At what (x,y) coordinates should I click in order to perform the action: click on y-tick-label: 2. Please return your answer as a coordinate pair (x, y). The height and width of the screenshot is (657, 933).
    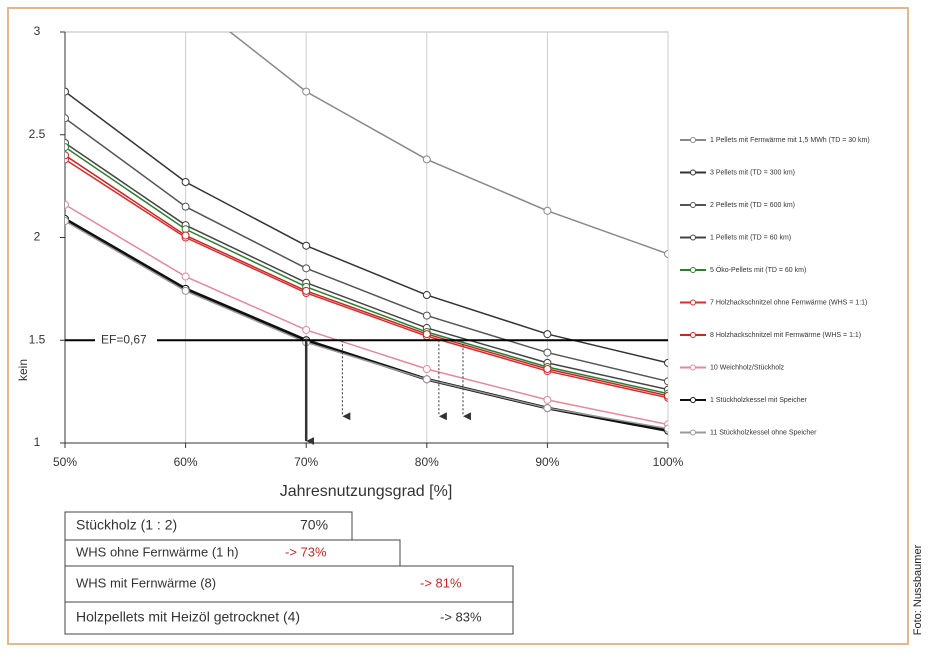
    Looking at the image, I should click on (37, 237).